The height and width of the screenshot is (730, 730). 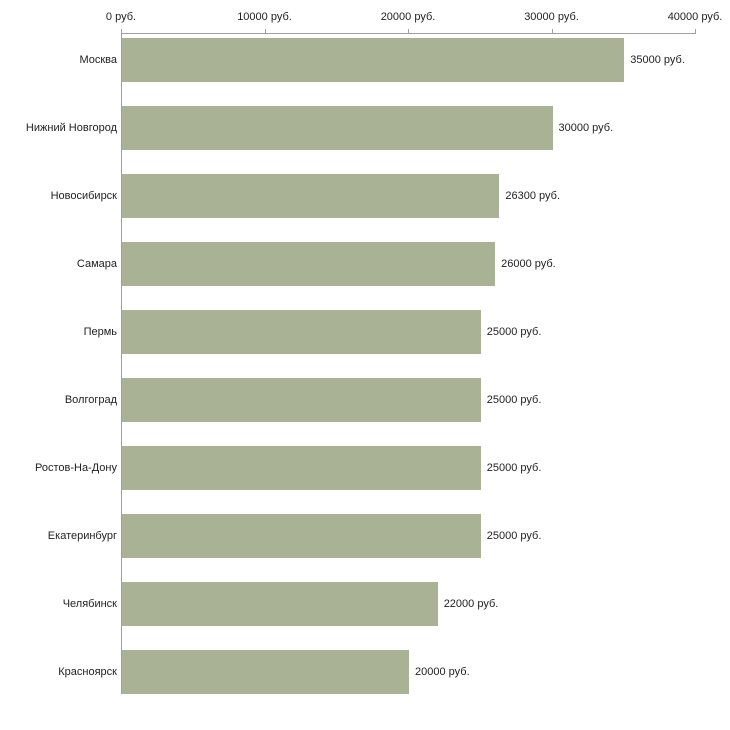 I want to click on bar-row: Москва 35000 руб., so click(x=365, y=60).